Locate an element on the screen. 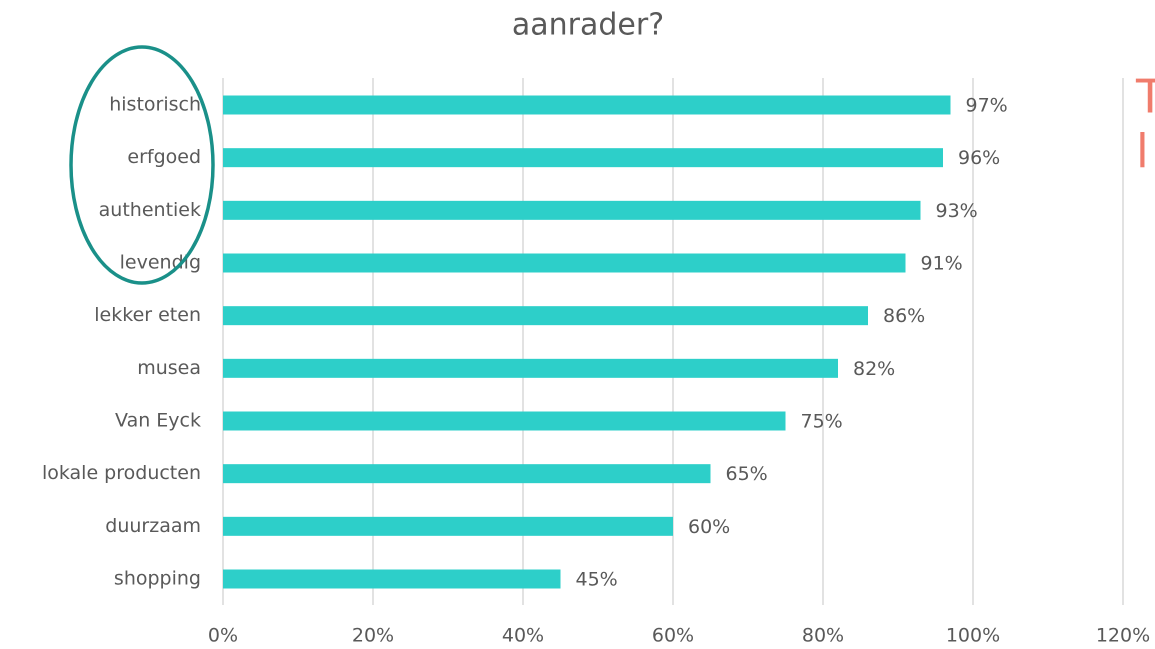 The image size is (1155, 649). y-tick-label: lekker eten is located at coordinates (147, 315).